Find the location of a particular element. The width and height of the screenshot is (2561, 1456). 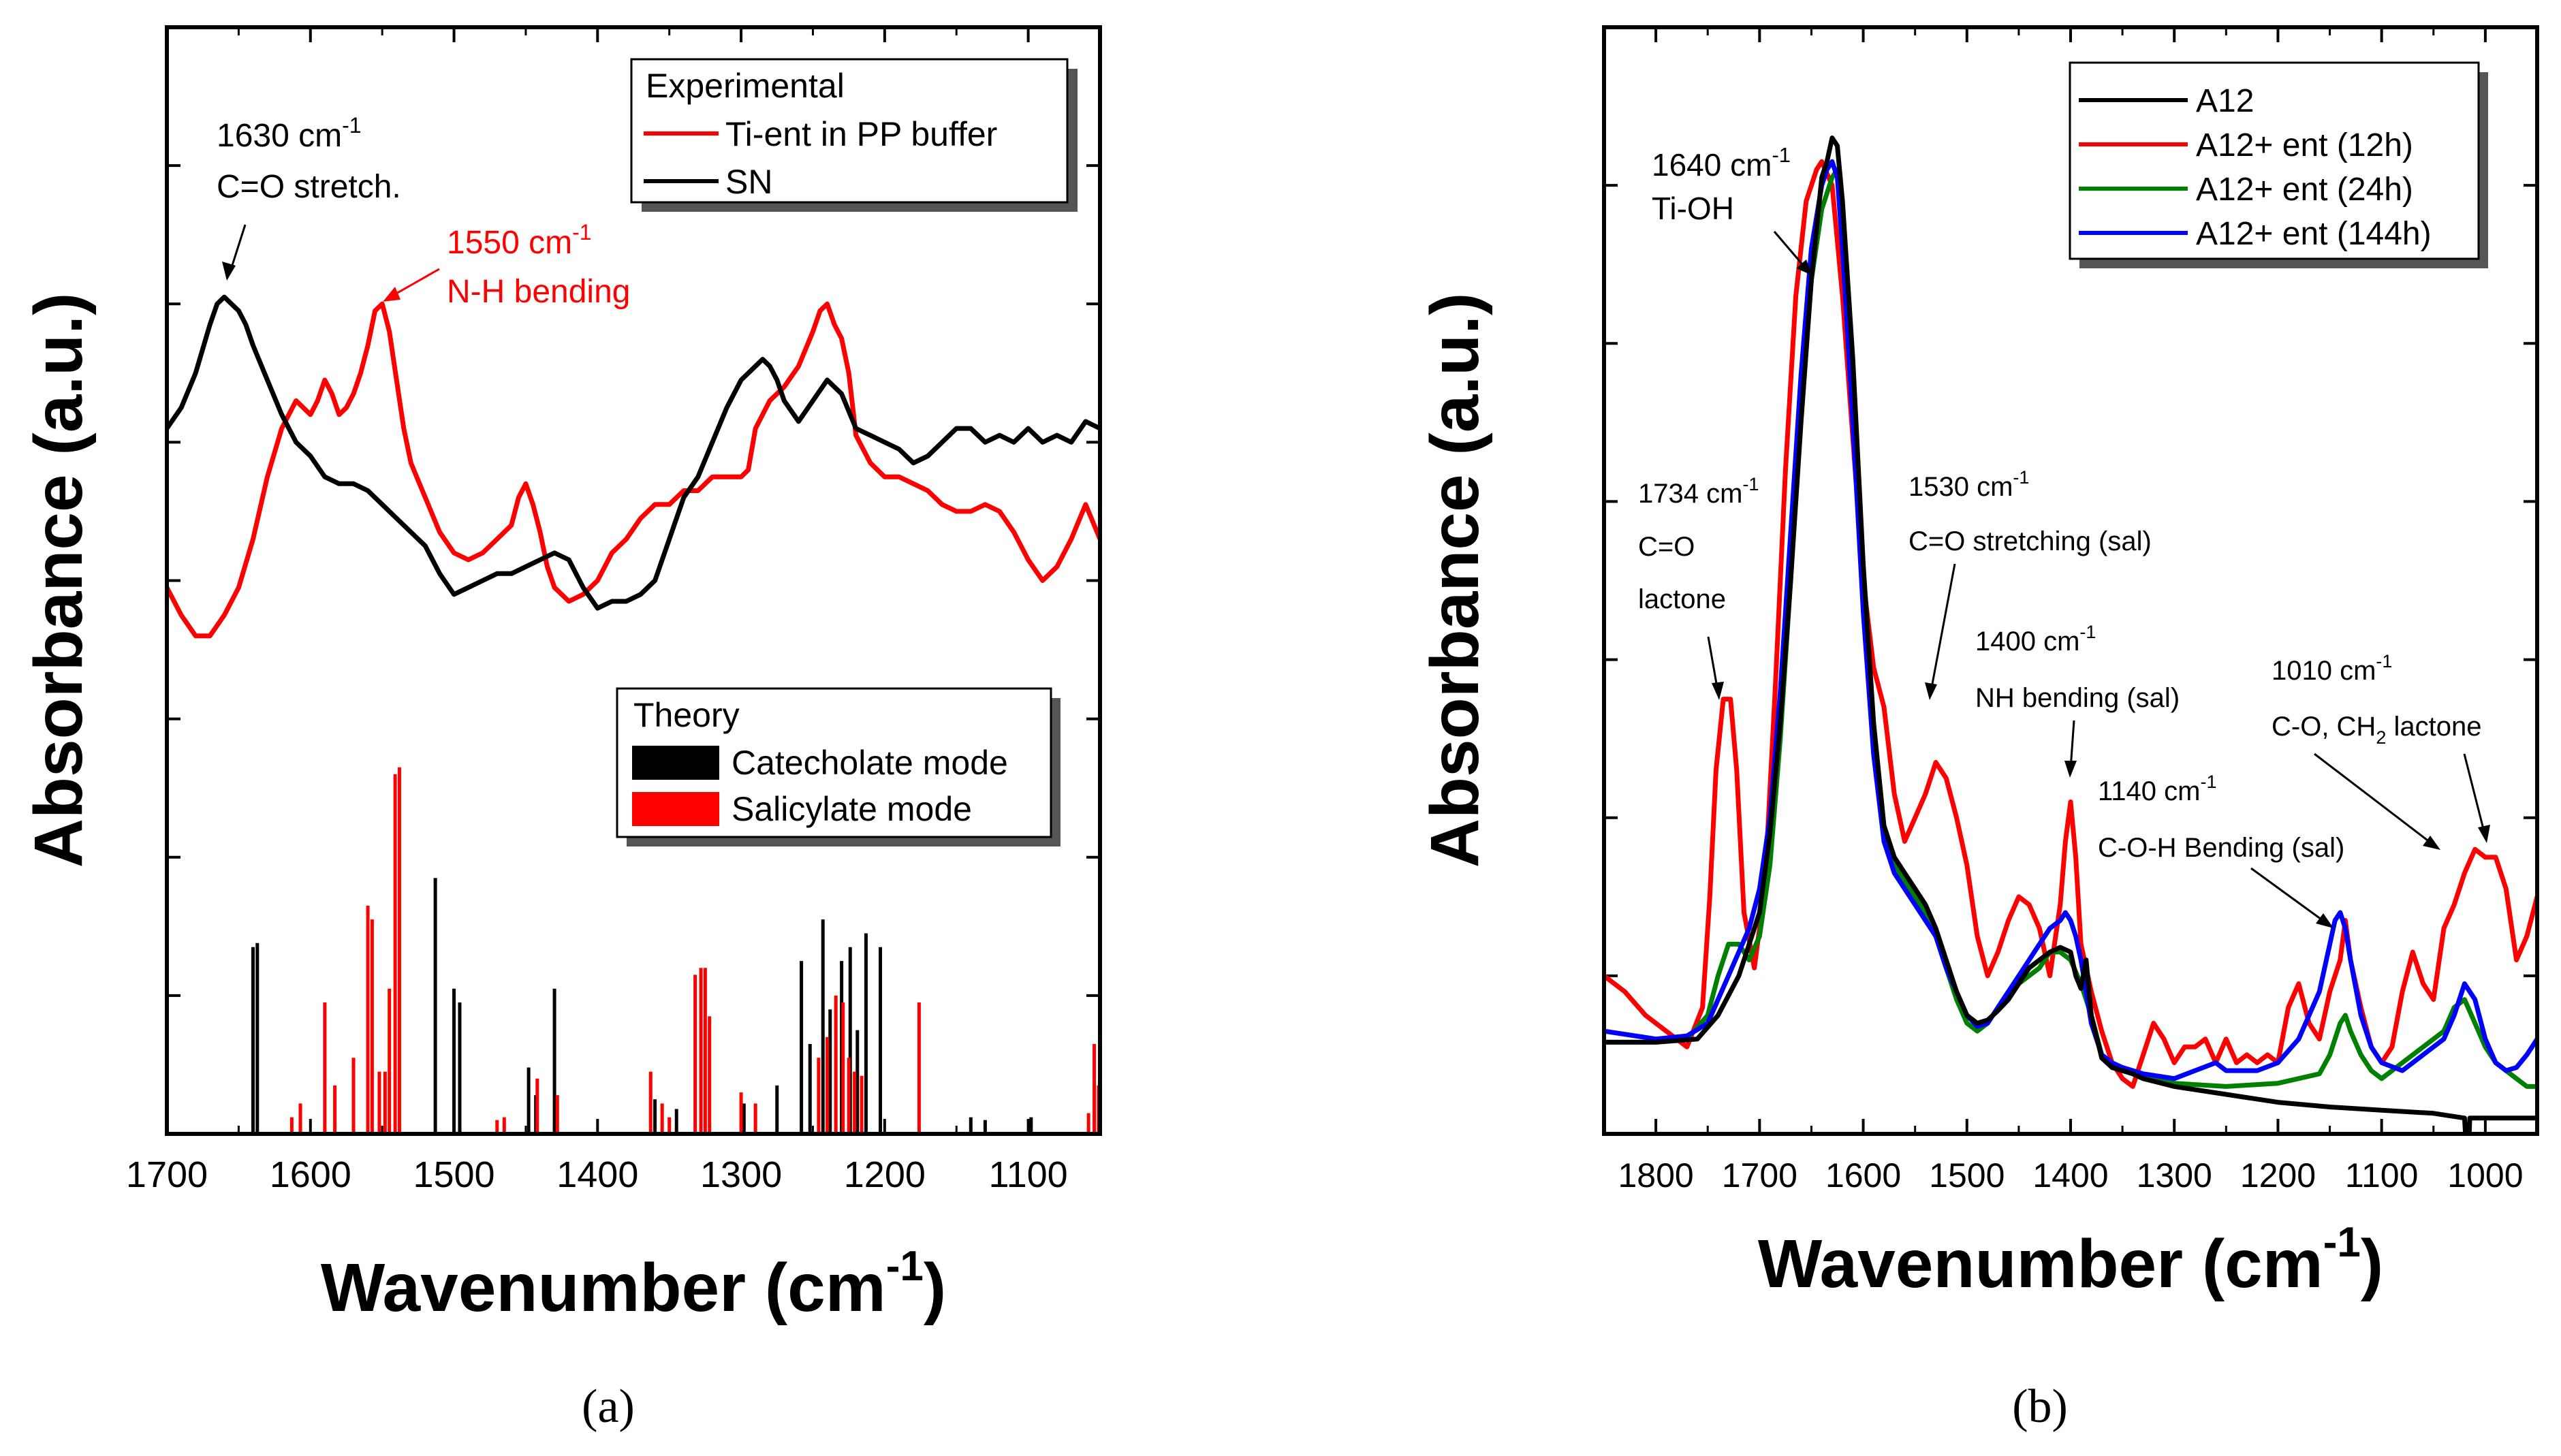

panel-label-b: (b) is located at coordinates (2040, 1406).